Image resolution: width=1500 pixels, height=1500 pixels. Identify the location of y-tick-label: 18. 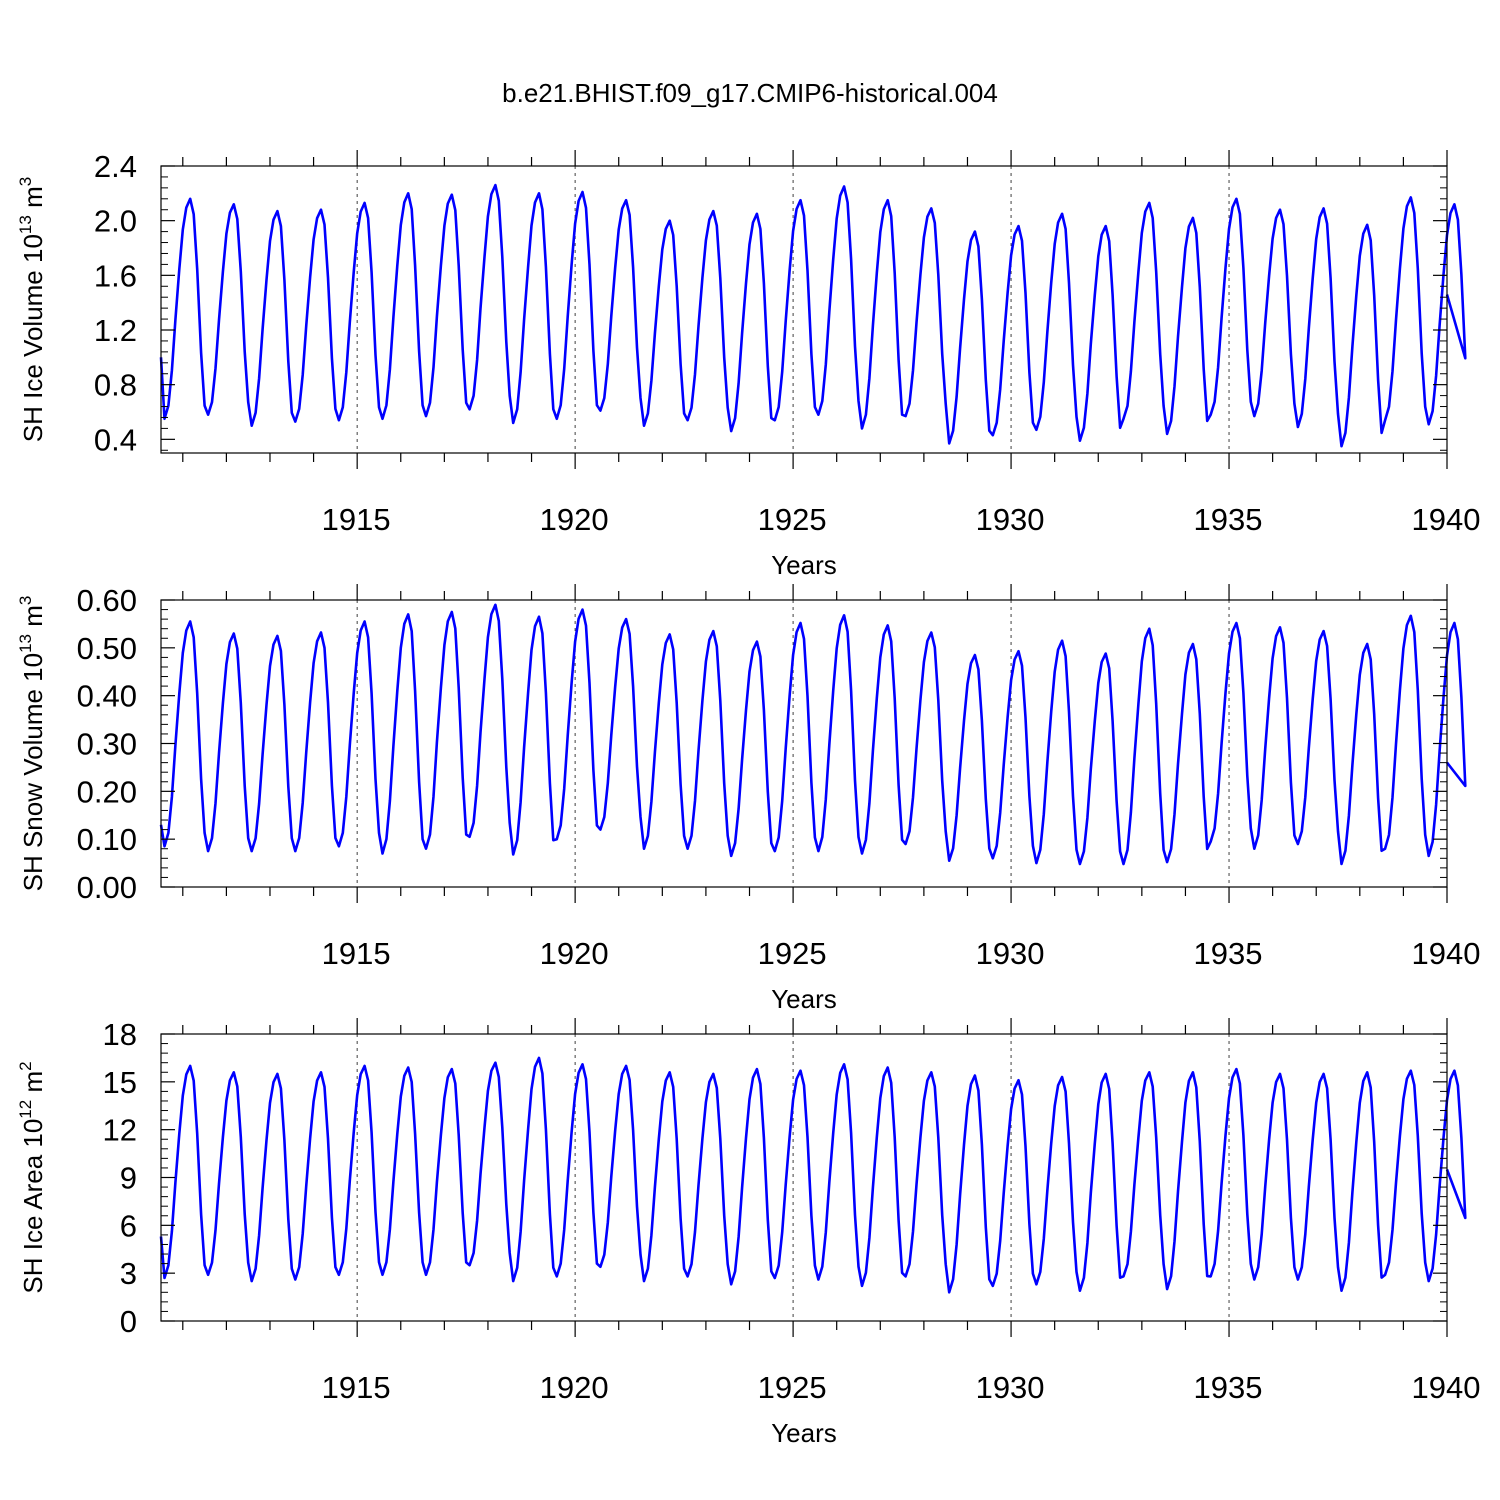
(120, 1034).